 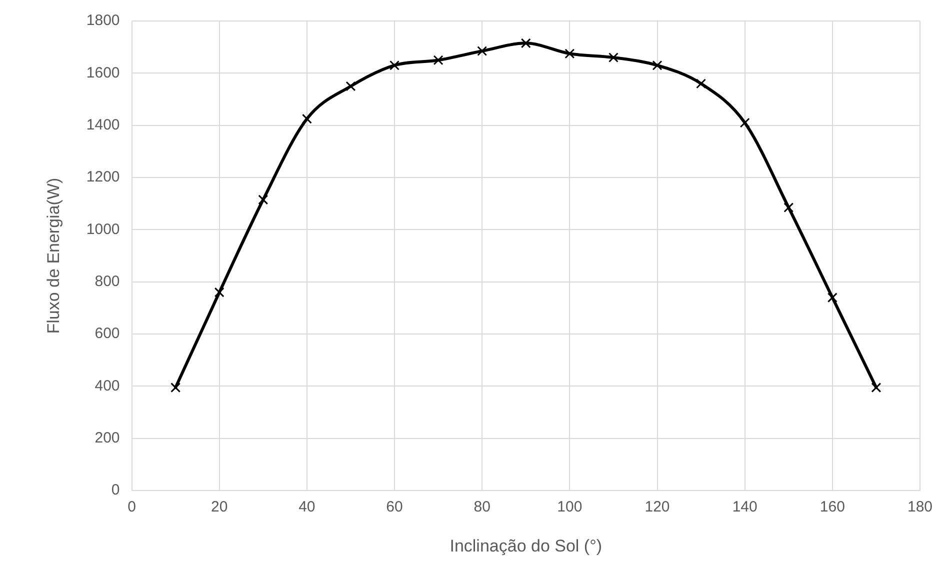 I want to click on x-tick-label: 40, so click(x=307, y=507).